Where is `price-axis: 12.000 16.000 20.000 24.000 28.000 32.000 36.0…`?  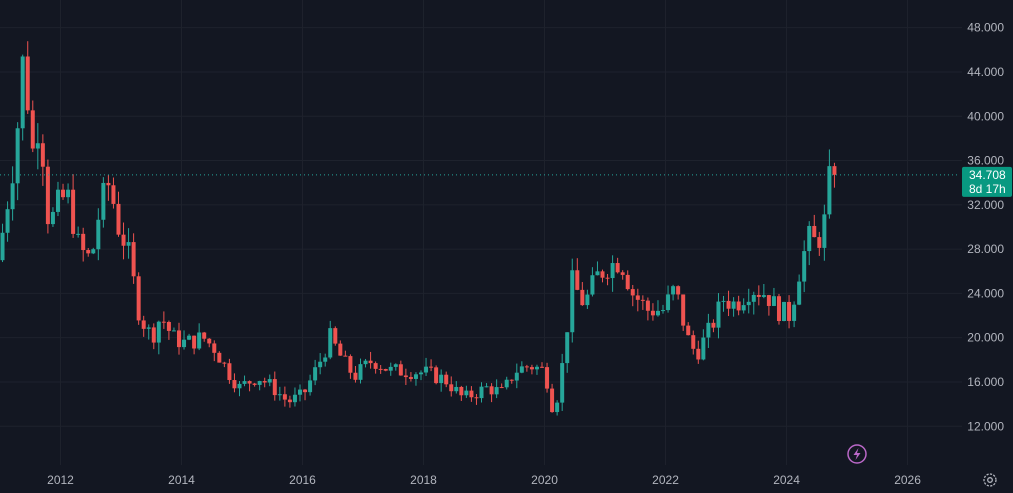
price-axis: 12.000 16.000 20.000 24.000 28.000 32.000 36.0… is located at coordinates (985, 227).